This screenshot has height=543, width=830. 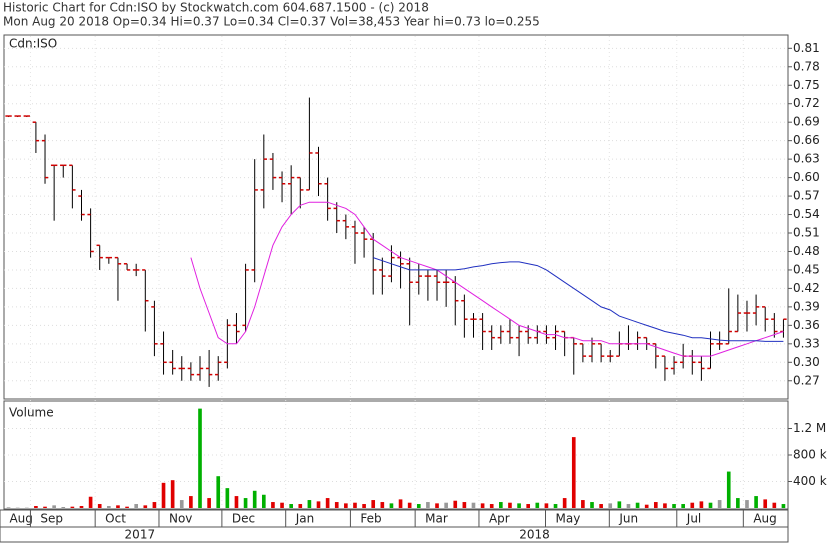 What do you see at coordinates (810, 481) in the screenshot?
I see `y2-tick-label: 400 k` at bounding box center [810, 481].